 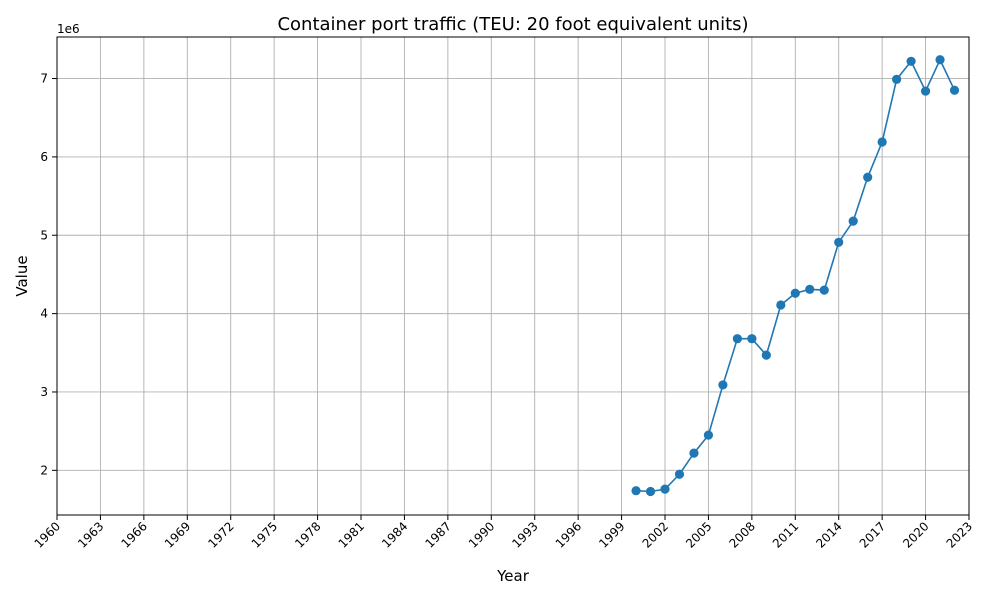 I want to click on x-tick-label: 1990, so click(x=481, y=534).